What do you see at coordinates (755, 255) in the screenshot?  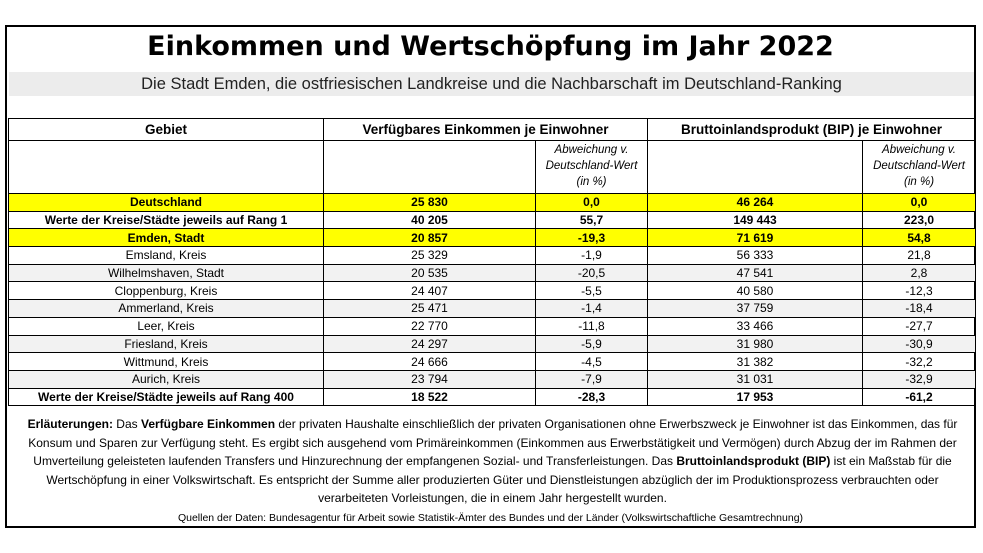 I see `cell-bip: 56 333` at bounding box center [755, 255].